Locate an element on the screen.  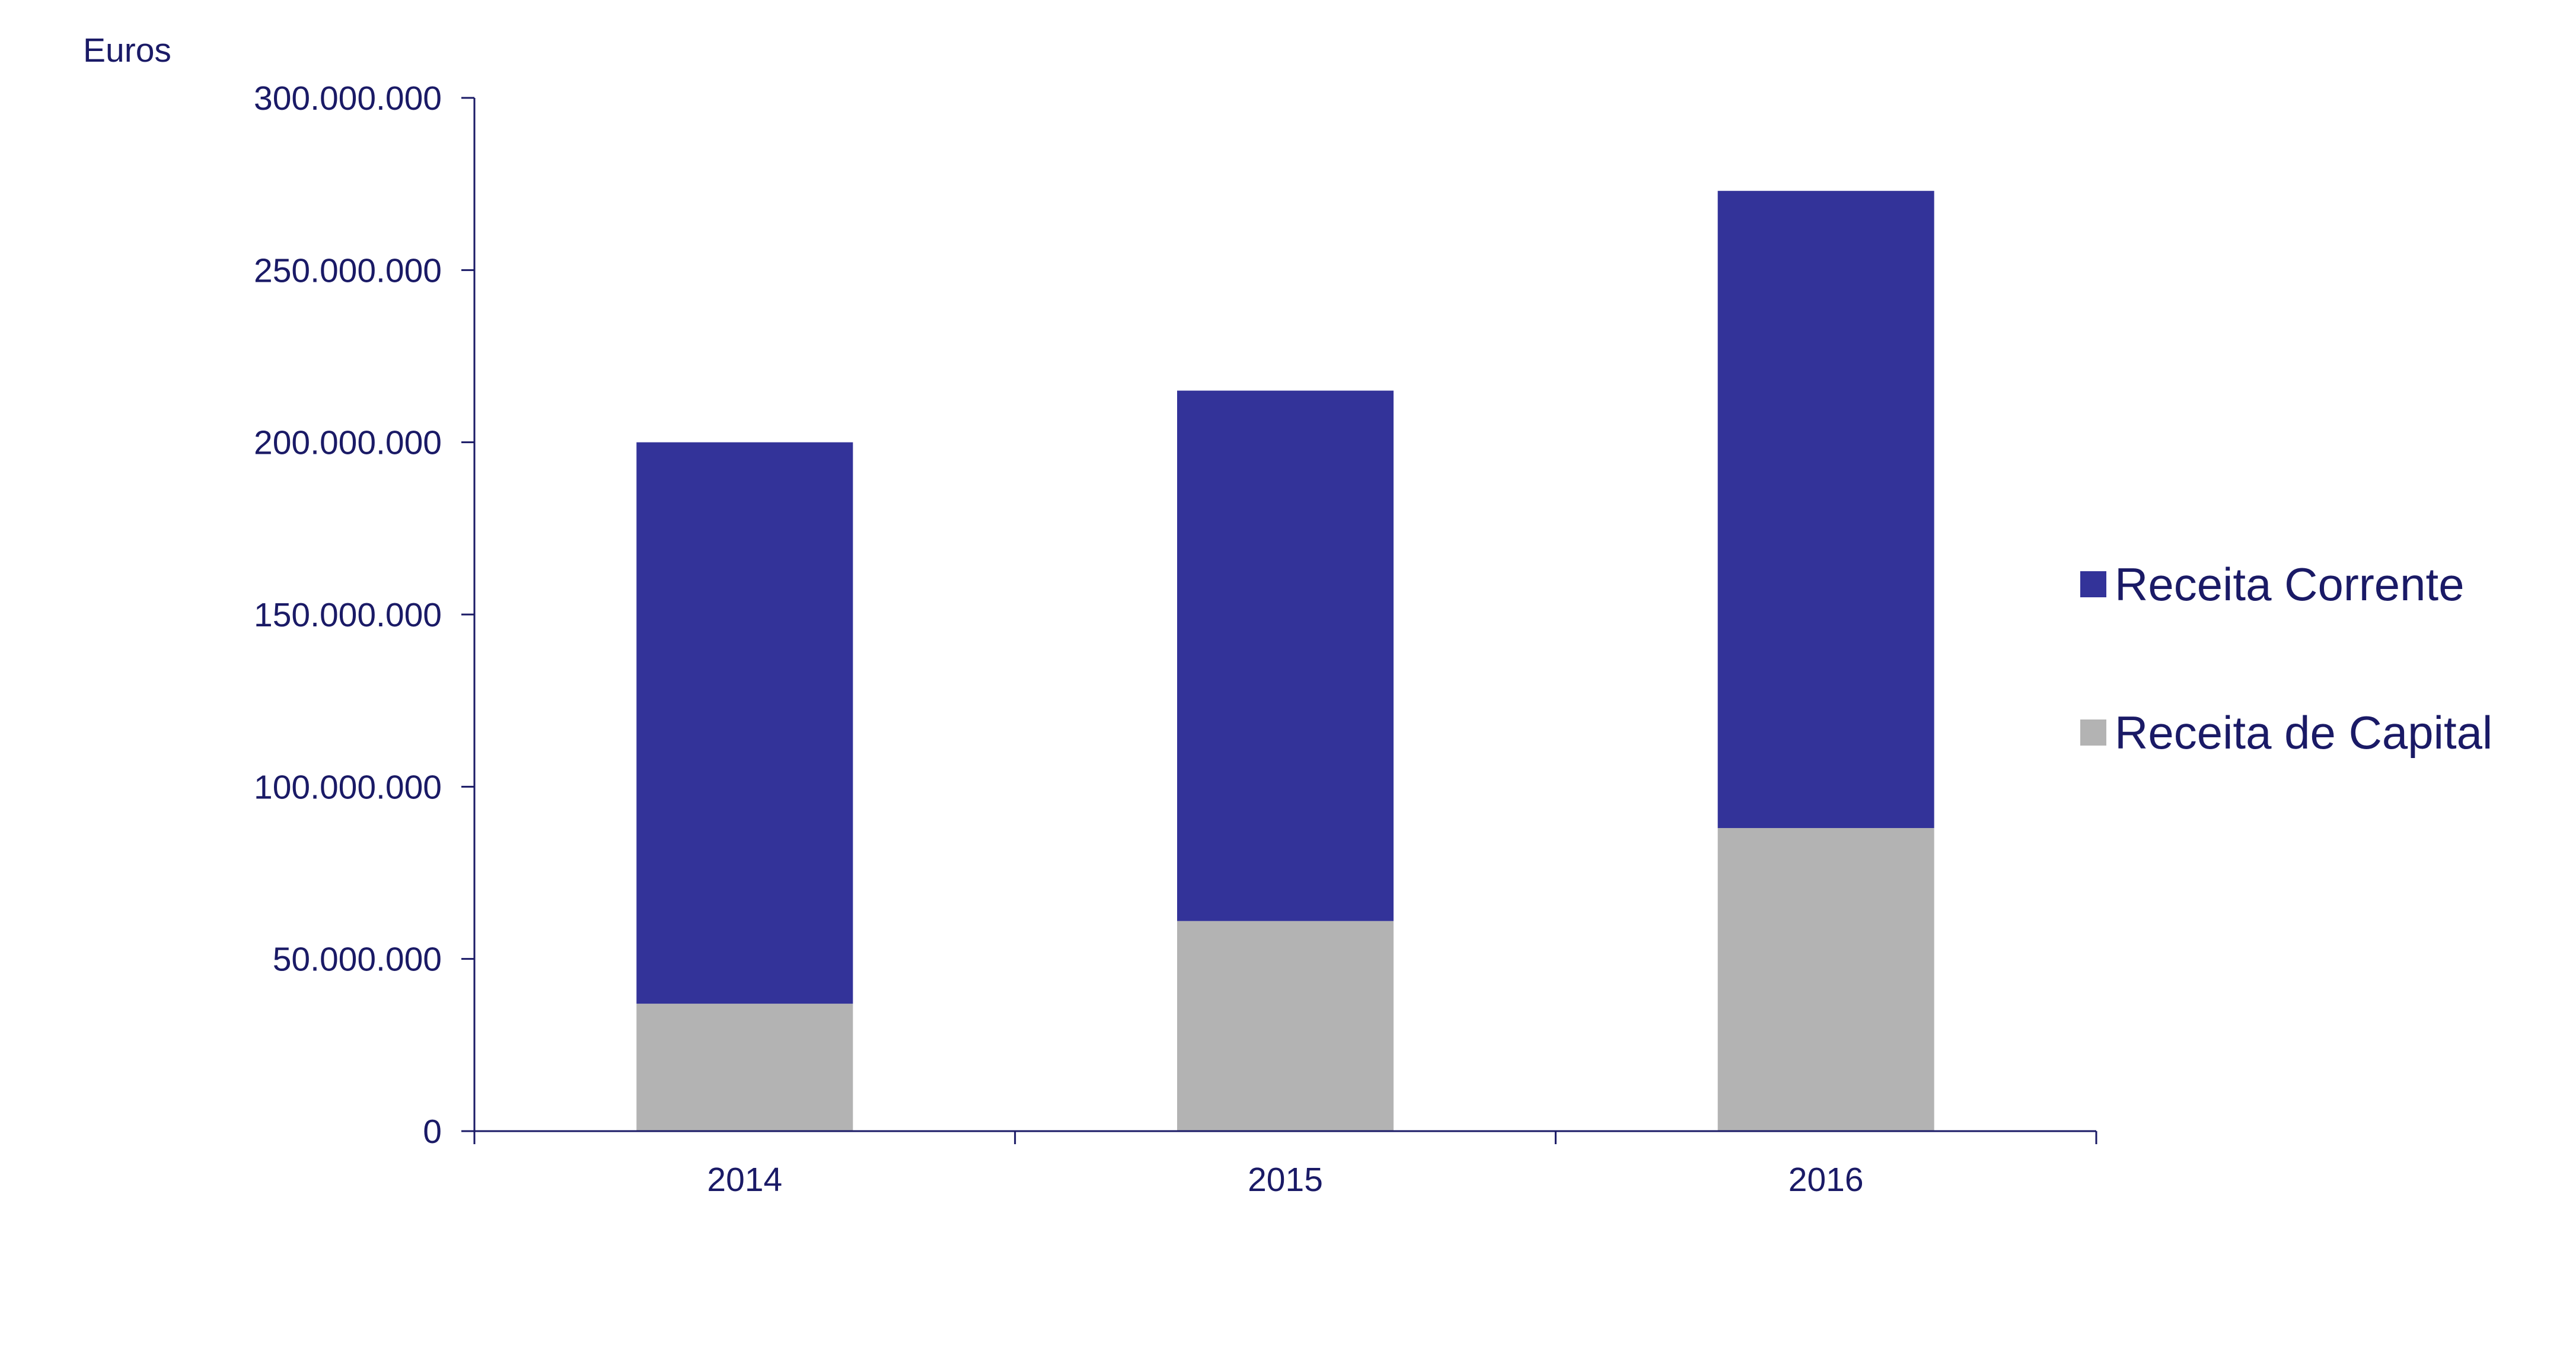
legend-label: Receita Corrente is located at coordinates (2290, 584).